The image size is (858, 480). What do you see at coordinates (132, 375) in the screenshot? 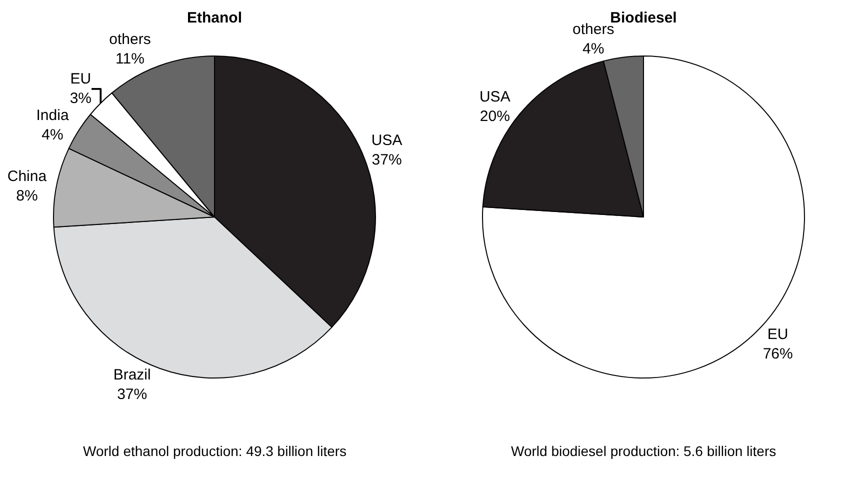
I see `slice-label: Brazil` at bounding box center [132, 375].